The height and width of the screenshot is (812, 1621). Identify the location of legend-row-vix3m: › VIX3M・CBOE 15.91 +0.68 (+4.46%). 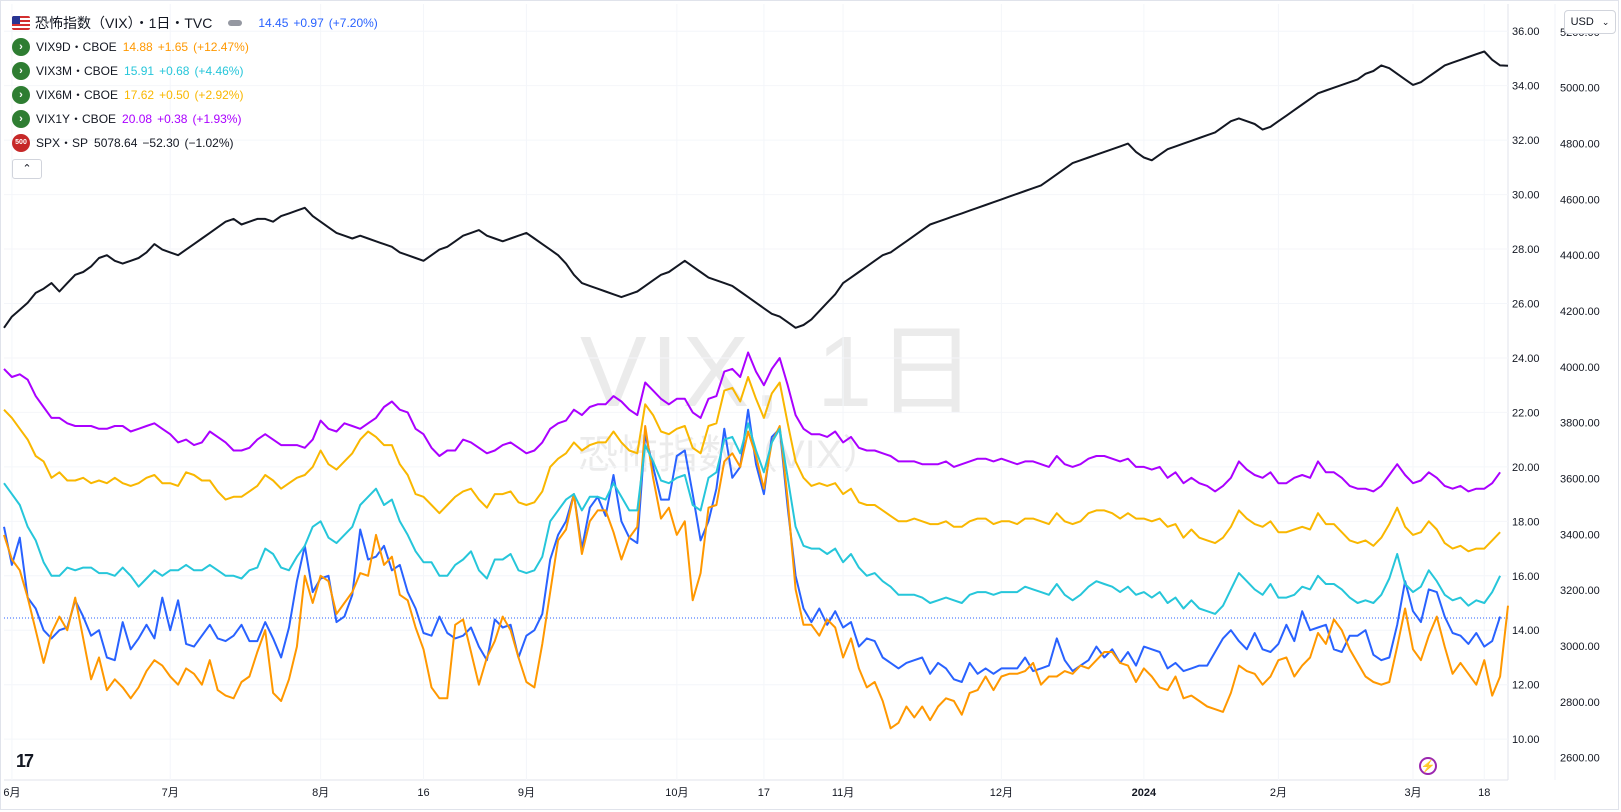
(197, 71).